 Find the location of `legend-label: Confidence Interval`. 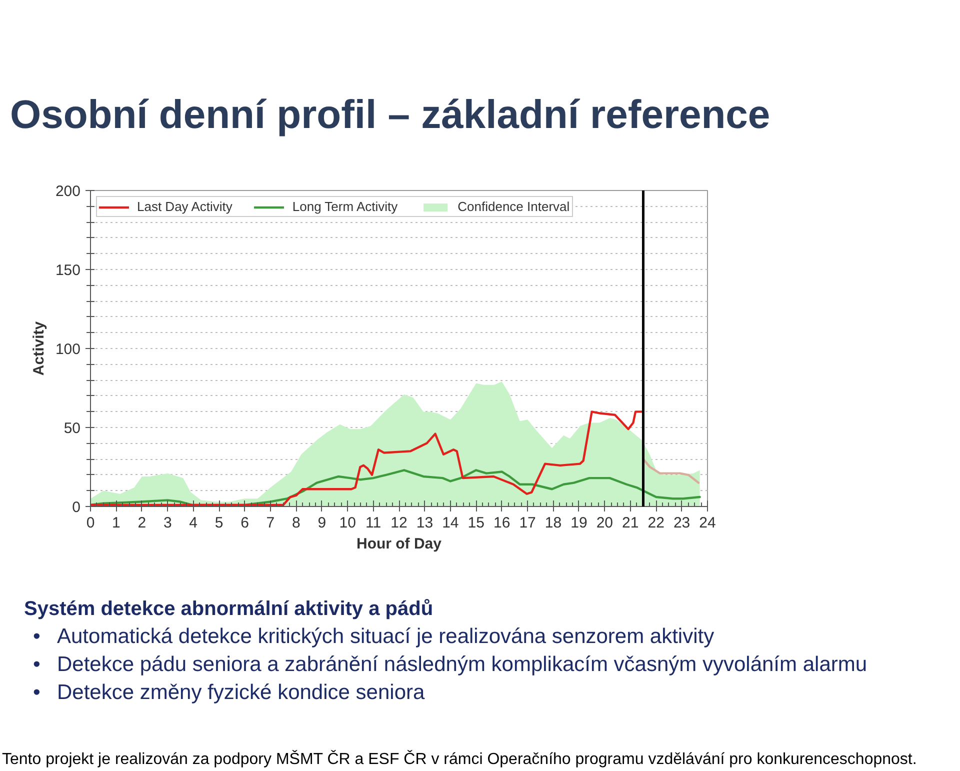

legend-label: Confidence Interval is located at coordinates (514, 206).